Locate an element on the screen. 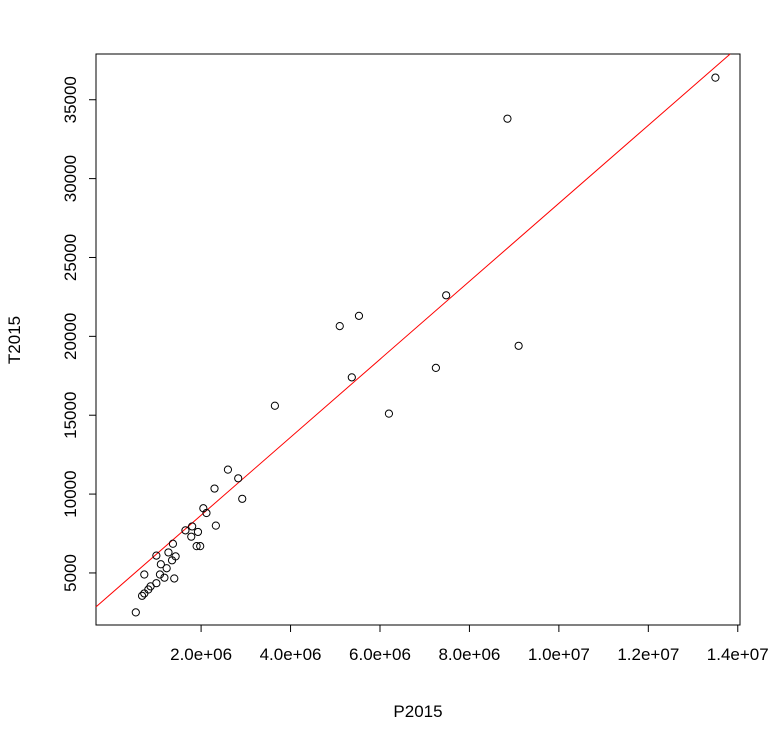  x-tick-label: 1.2e+07 is located at coordinates (648, 654).